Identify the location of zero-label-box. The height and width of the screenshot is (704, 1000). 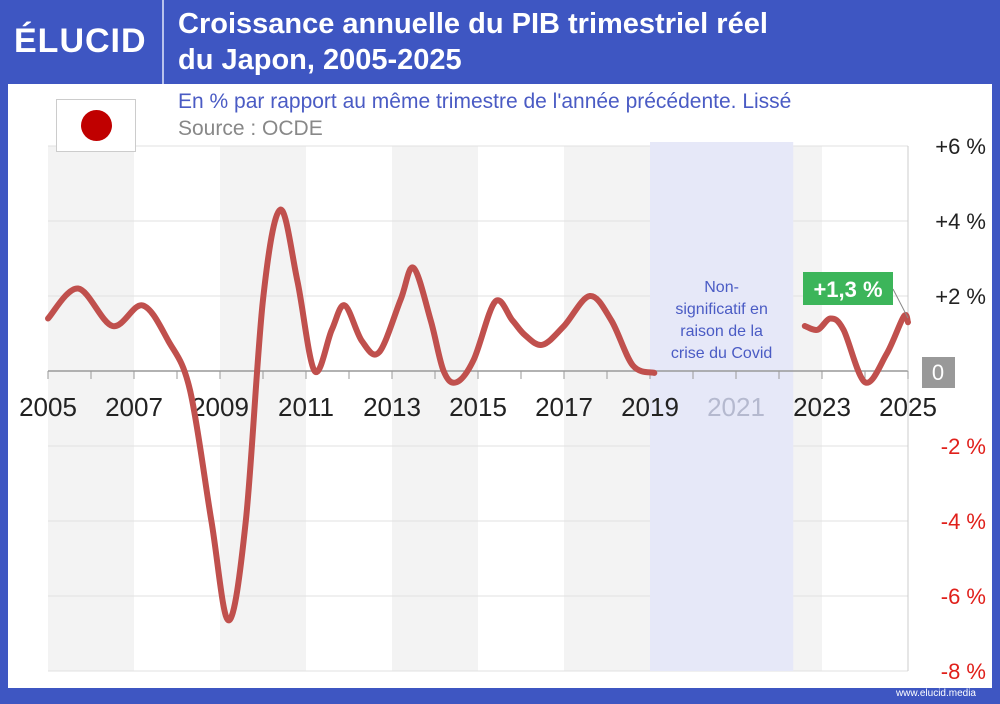
(938, 372).